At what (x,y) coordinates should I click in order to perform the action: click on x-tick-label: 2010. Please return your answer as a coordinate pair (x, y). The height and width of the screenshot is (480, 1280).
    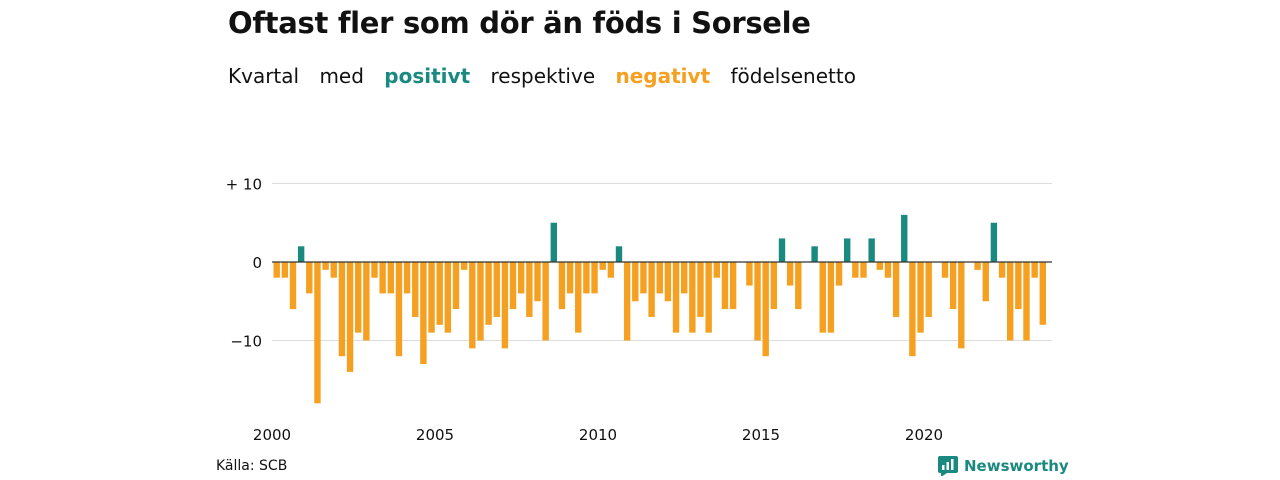
    Looking at the image, I should click on (598, 435).